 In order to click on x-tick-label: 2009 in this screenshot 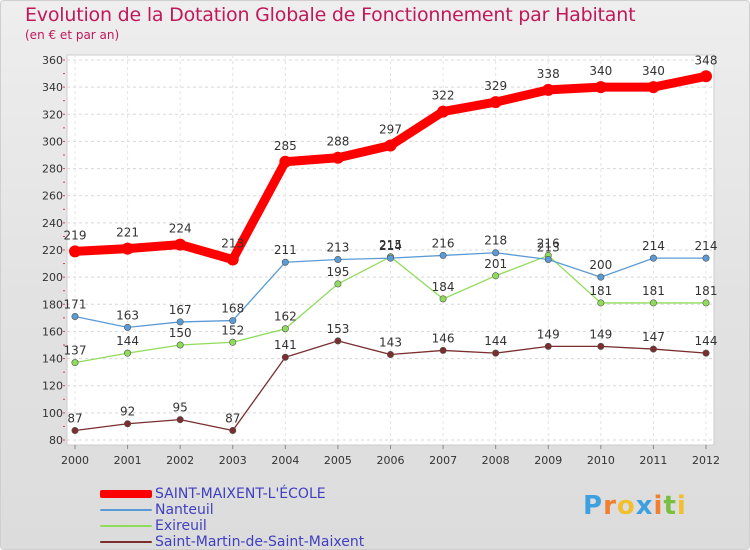, I will do `click(548, 460)`.